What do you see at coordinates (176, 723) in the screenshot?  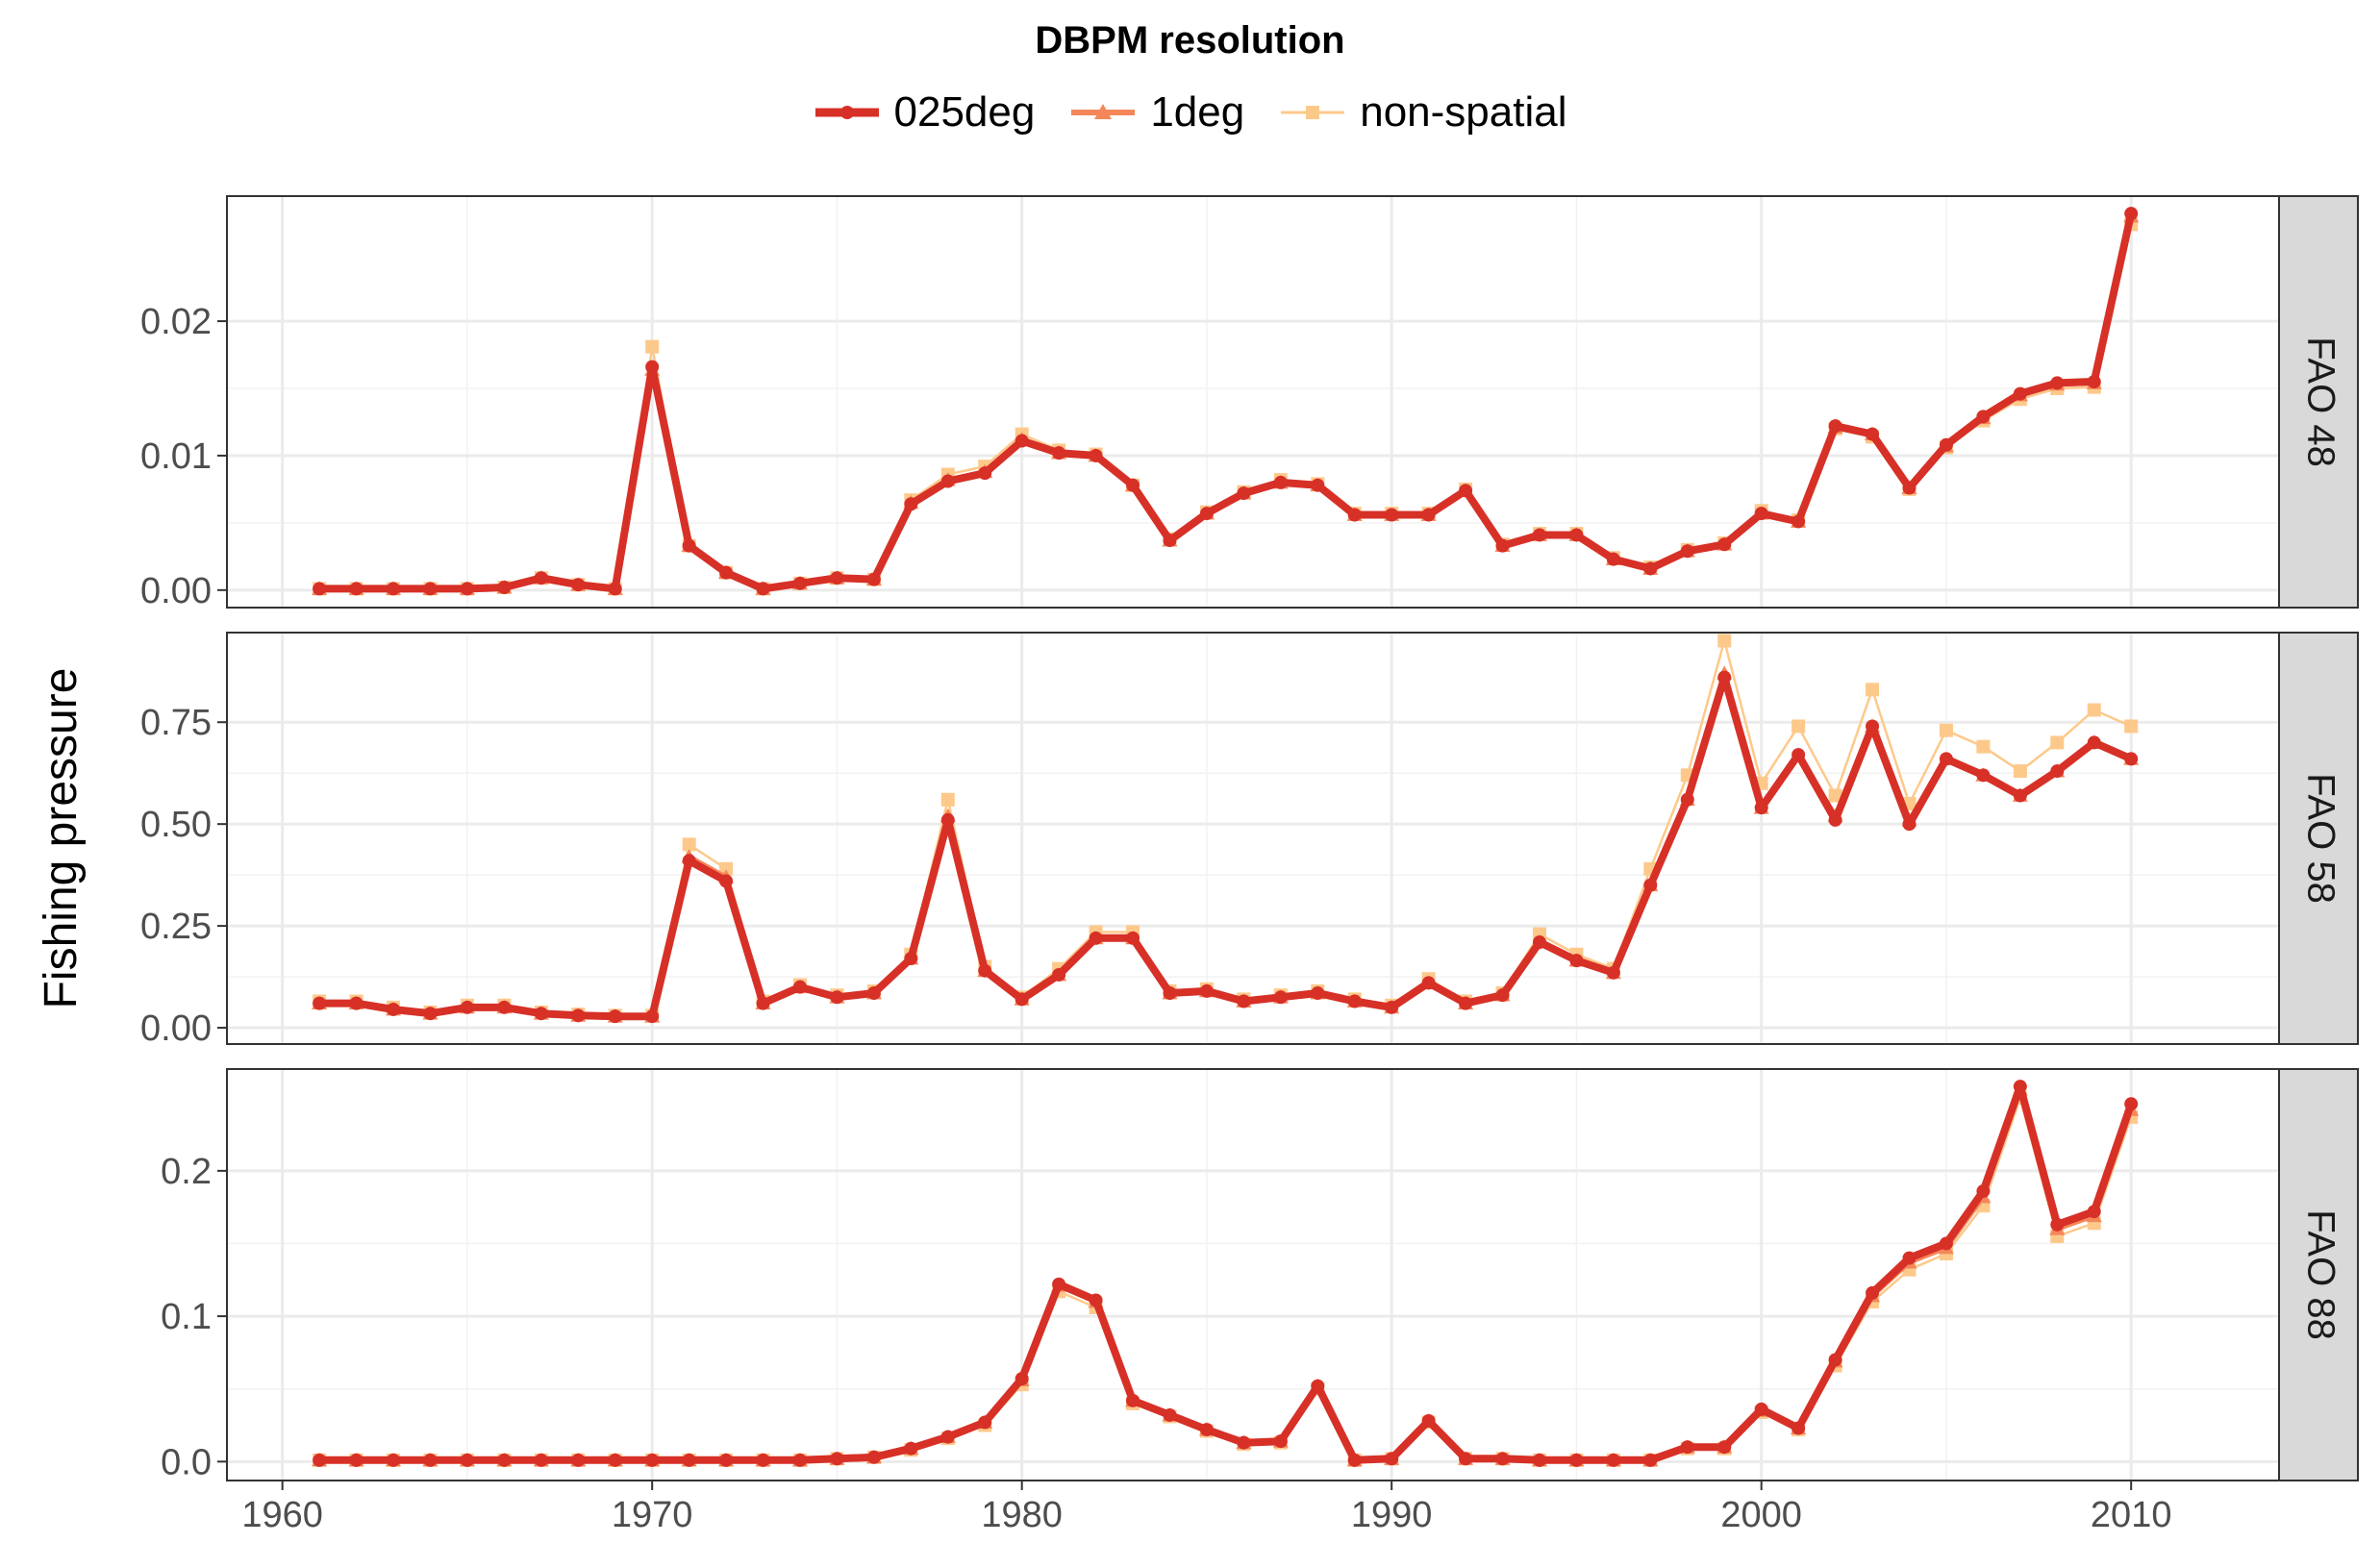 I see `y-tick-label: 0.75` at bounding box center [176, 723].